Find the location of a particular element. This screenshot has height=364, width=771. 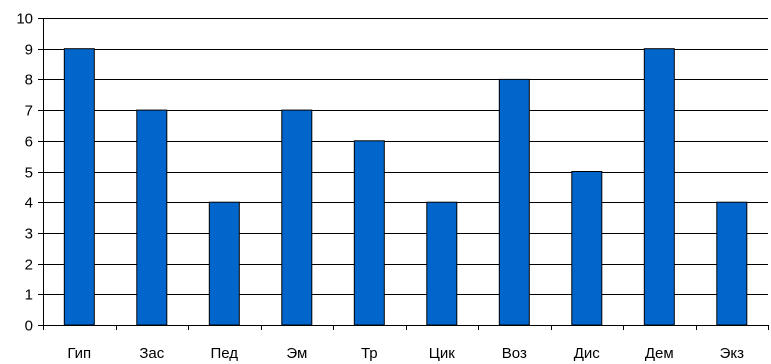

x-tick-labels: Гип Зас Пед Эм Тр Цик Воз Дис Дем Экз is located at coordinates (405, 353).